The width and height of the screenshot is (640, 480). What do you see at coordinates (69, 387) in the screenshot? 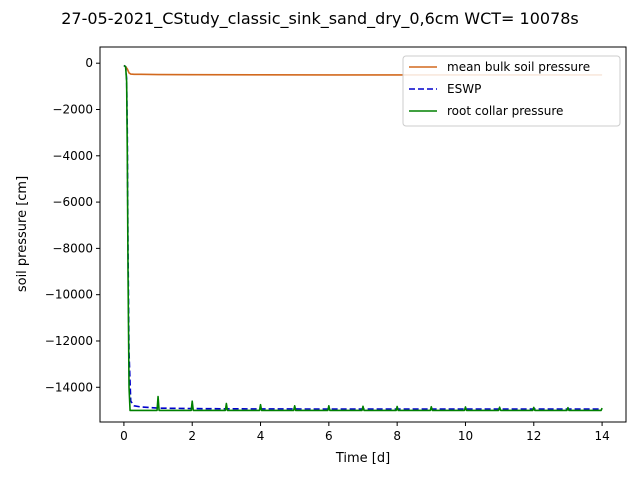
I see `y-tick-label: −14000` at bounding box center [69, 387].